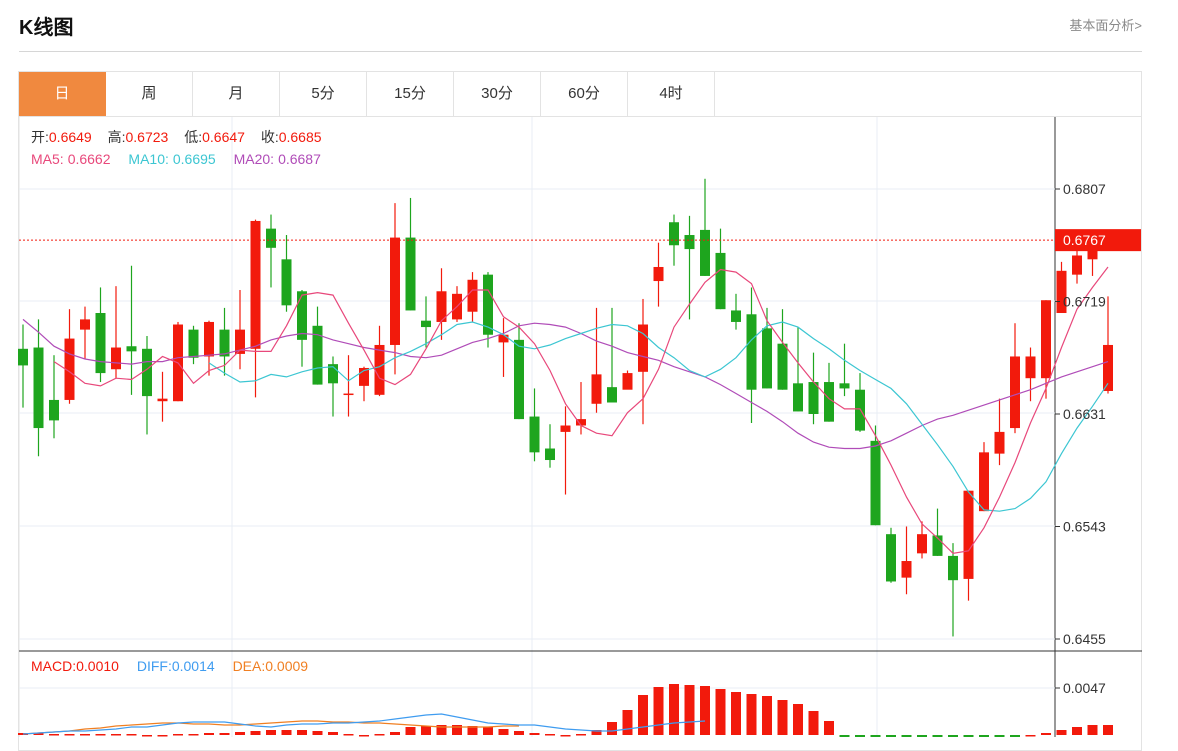  Describe the element at coordinates (671, 94) in the screenshot. I see `tab-4hour: 4时` at that location.